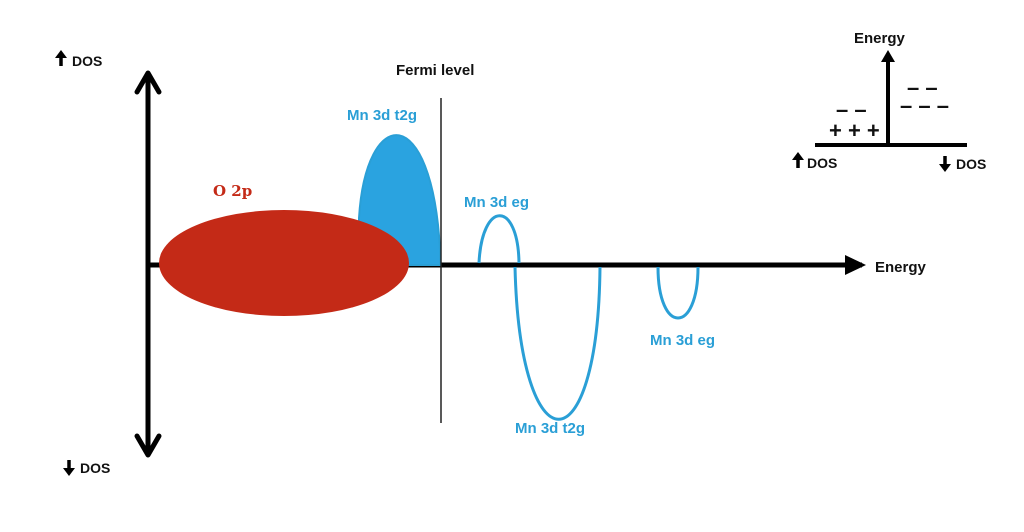 Image resolution: width=1024 pixels, height=532 pixels. What do you see at coordinates (851, 109) in the screenshot?
I see `inset-left-upper-levels: – –` at bounding box center [851, 109].